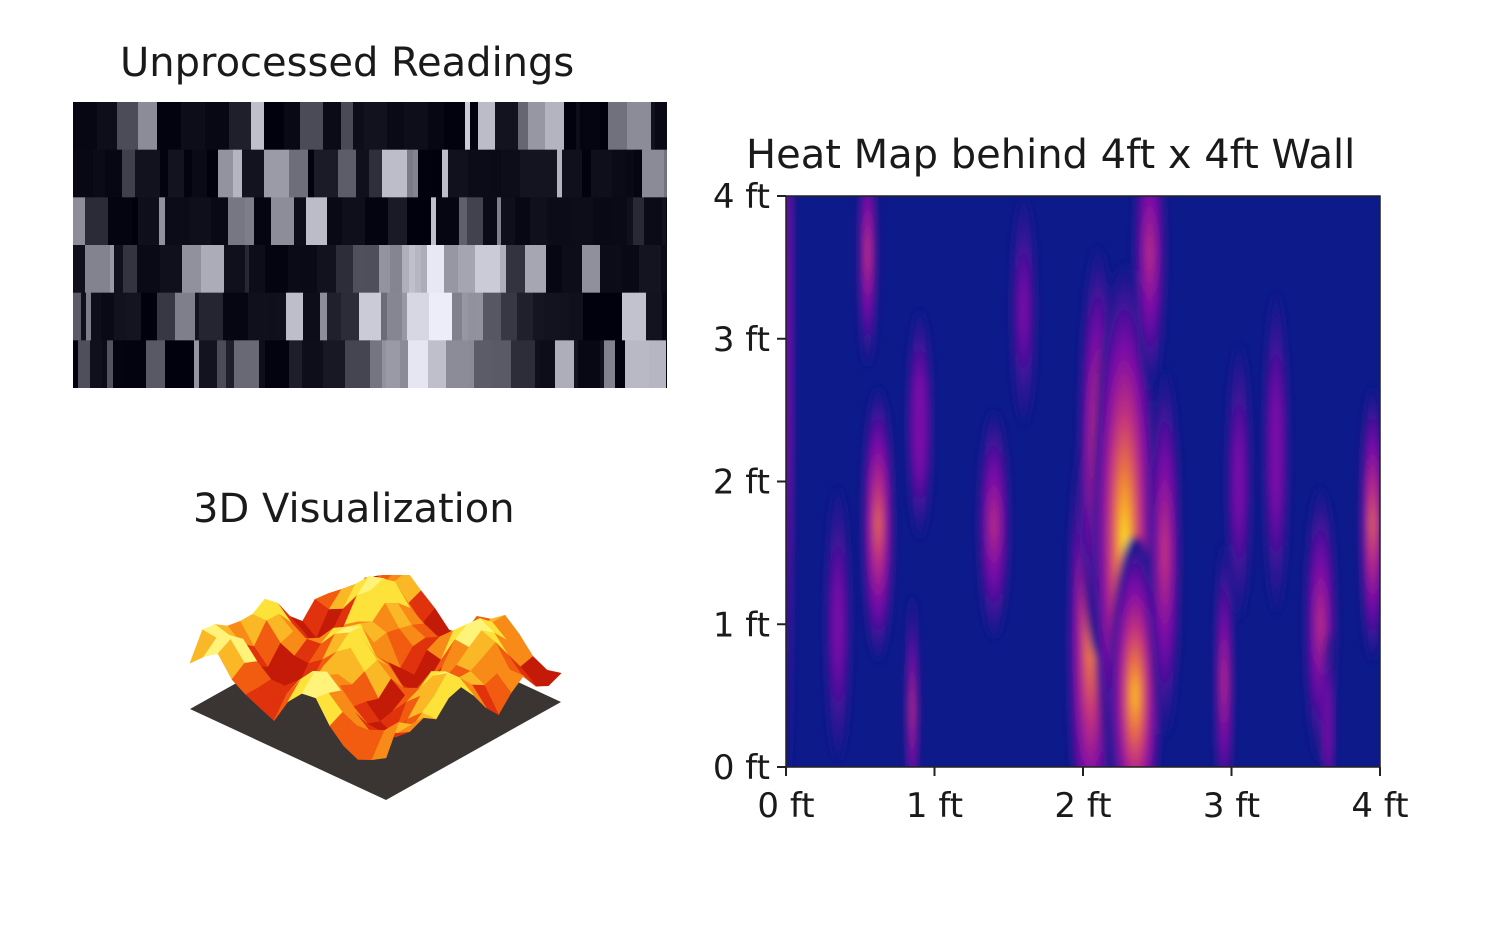  Describe the element at coordinates (347, 63) in the screenshot. I see `raw-readings-title: Unprocessed Readings` at that location.